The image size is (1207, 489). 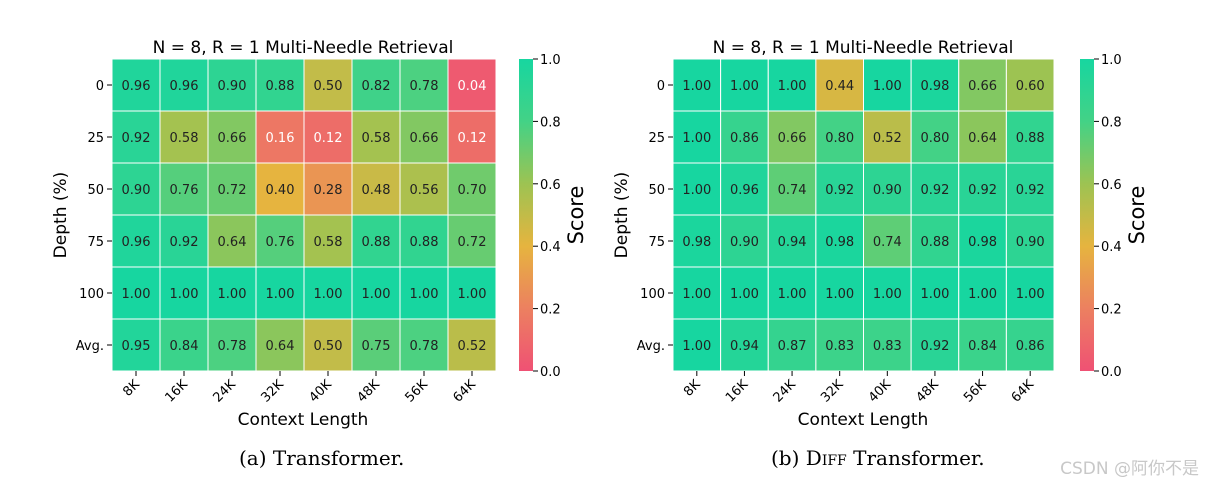 I want to click on cell-value-label: 0.28, so click(x=328, y=190).